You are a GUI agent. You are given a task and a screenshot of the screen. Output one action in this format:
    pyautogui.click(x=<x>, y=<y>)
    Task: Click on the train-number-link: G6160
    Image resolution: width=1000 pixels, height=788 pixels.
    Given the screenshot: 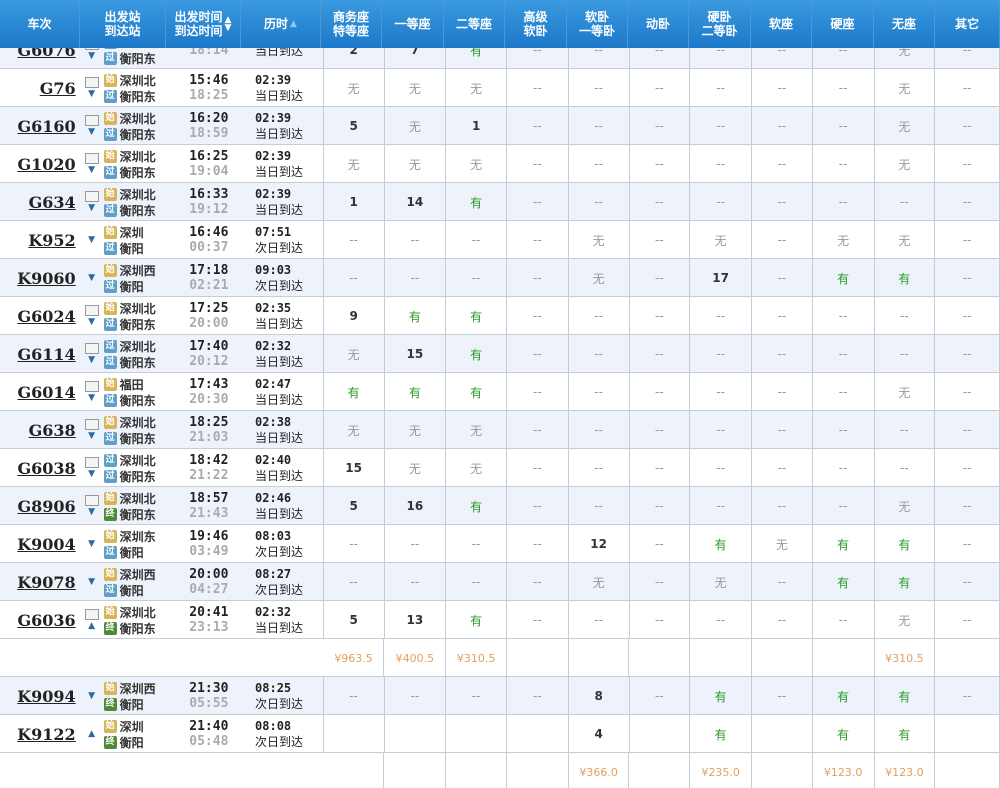 What is the action you would take?
    pyautogui.click(x=46, y=126)
    